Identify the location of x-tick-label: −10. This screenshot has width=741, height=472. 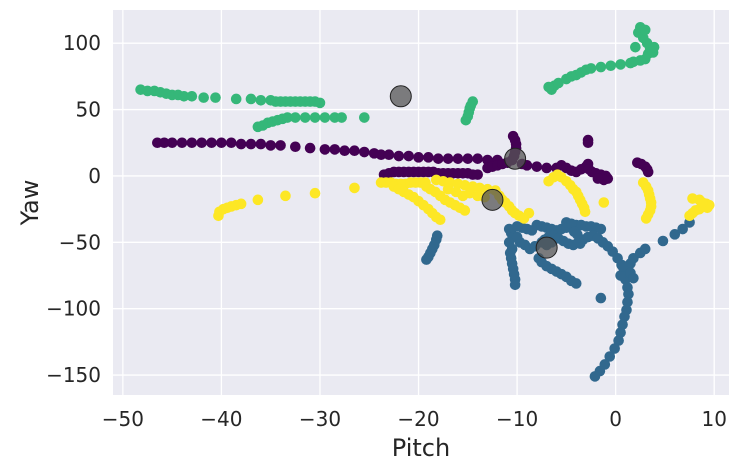
(517, 419).